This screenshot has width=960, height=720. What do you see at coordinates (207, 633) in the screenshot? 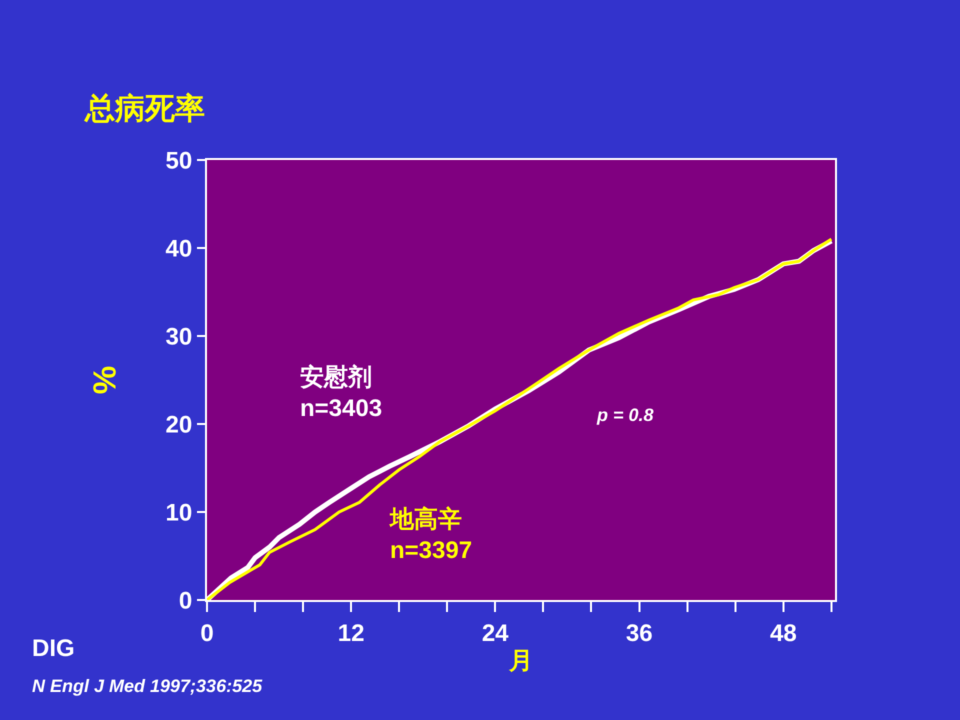
I see `x-tick-label: 0` at bounding box center [207, 633].